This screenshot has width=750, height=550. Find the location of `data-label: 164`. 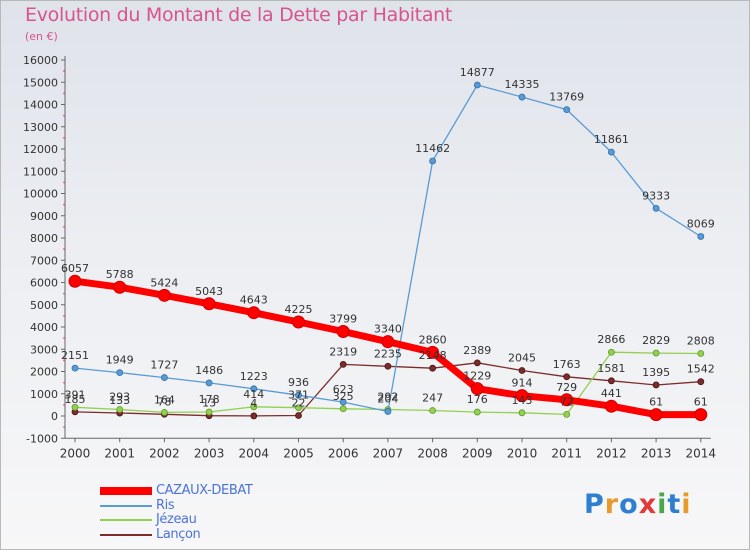

data-label: 164 is located at coordinates (164, 399).